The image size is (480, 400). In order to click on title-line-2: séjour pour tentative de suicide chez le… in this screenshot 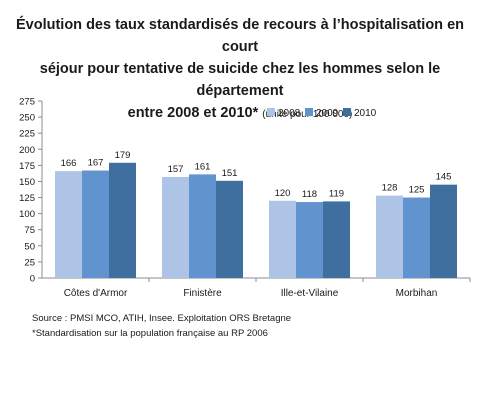, I will do `click(240, 80)`.